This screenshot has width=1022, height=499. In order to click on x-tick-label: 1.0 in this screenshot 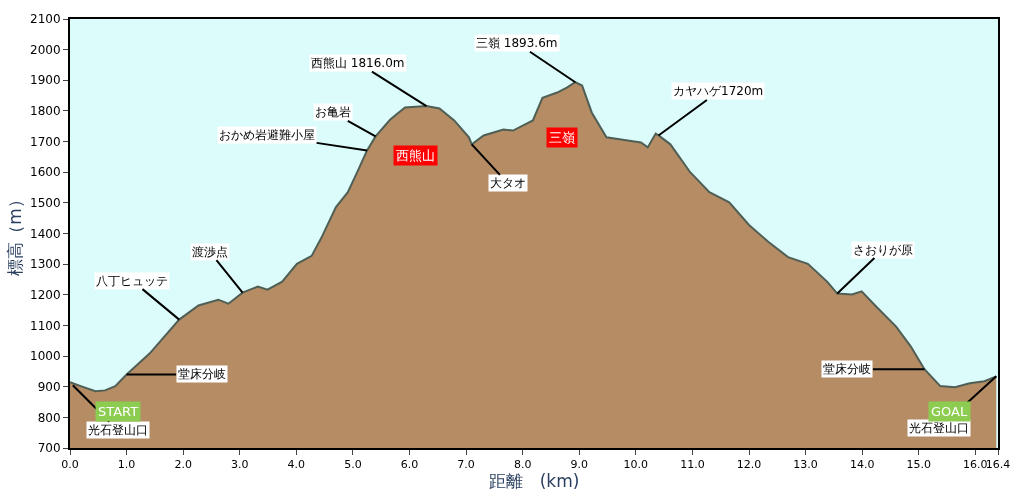, I will do `click(126, 465)`.